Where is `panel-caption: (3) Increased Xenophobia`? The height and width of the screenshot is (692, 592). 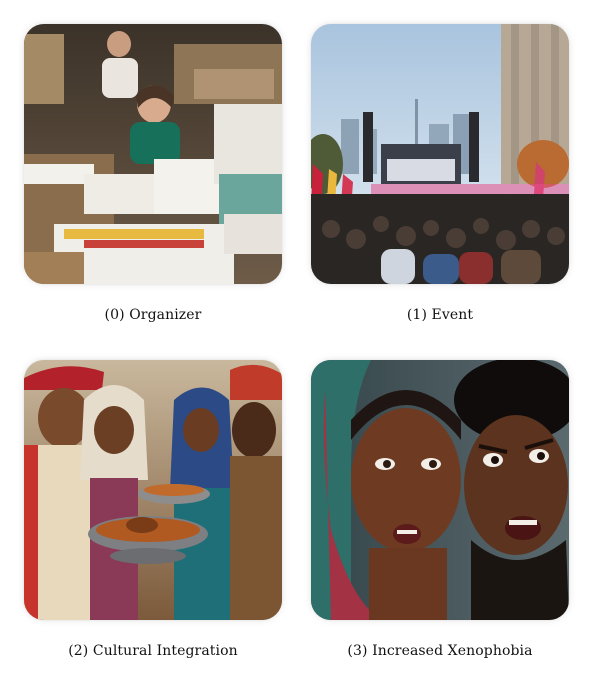
panel-caption: (3) Increased Xenophobia is located at coordinates (440, 651).